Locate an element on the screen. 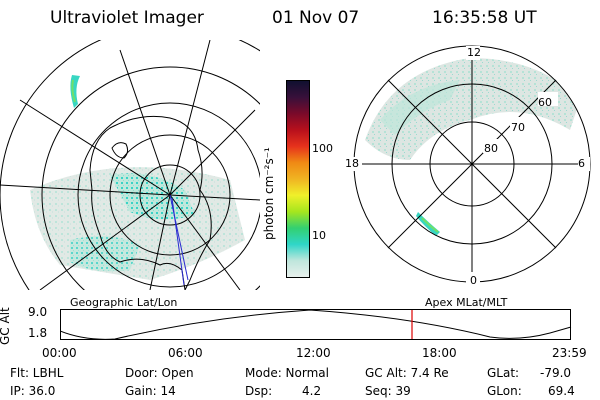  gain-value: Gain: 14 is located at coordinates (150, 391).